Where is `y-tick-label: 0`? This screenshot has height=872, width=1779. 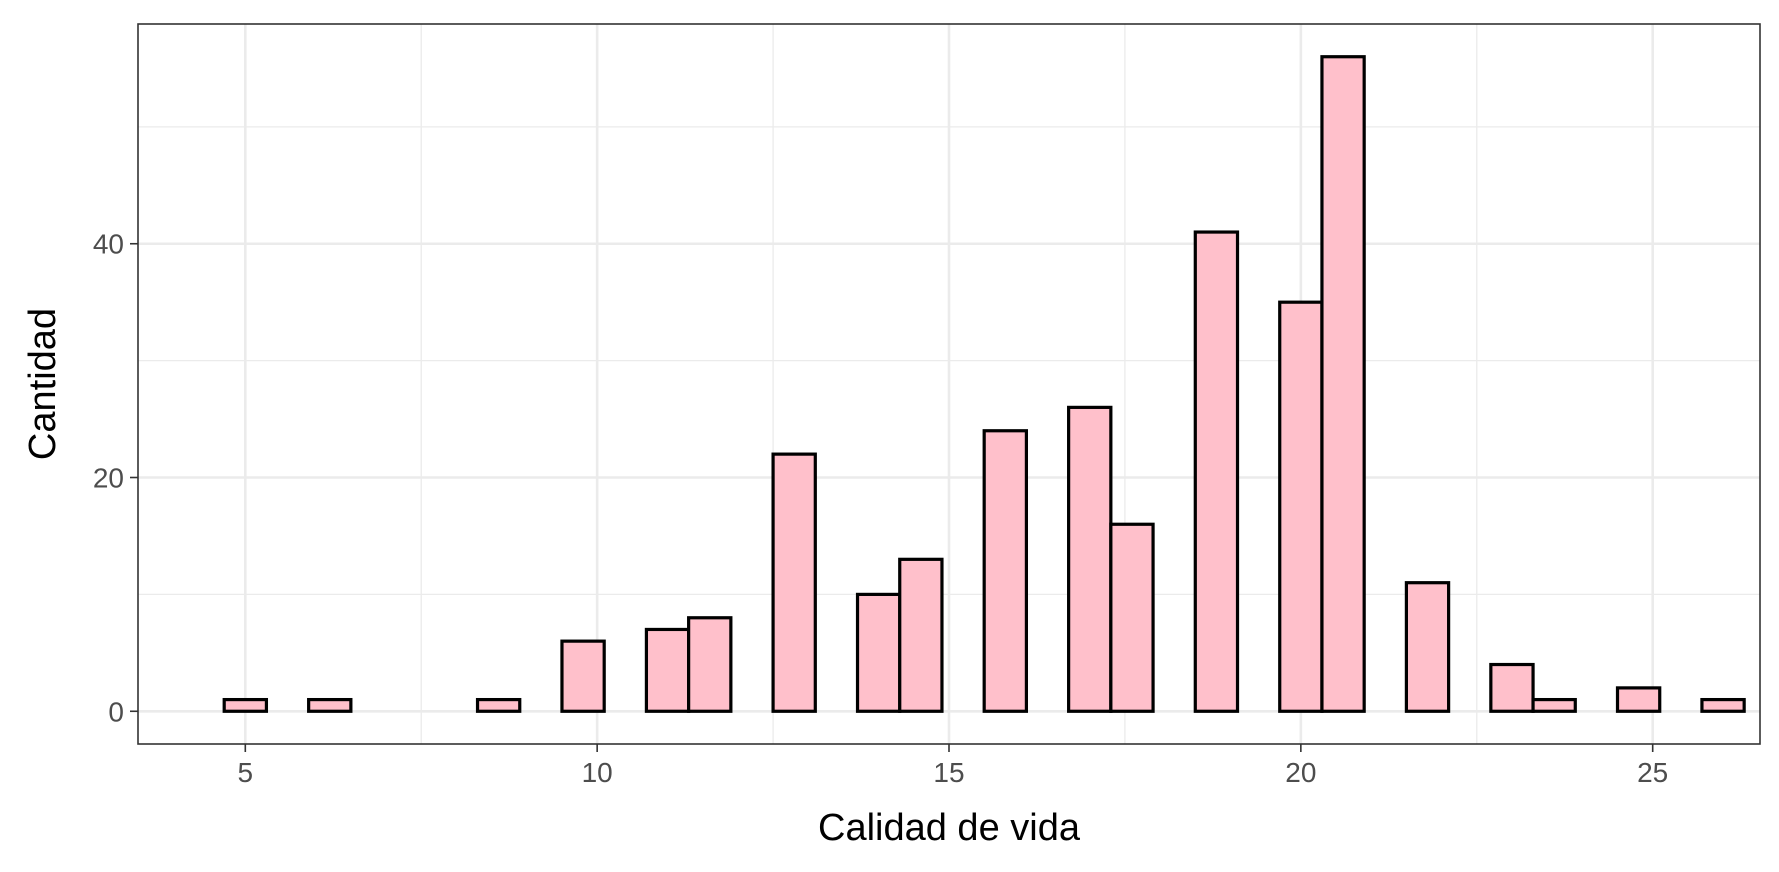
y-tick-label: 0 is located at coordinates (116, 711).